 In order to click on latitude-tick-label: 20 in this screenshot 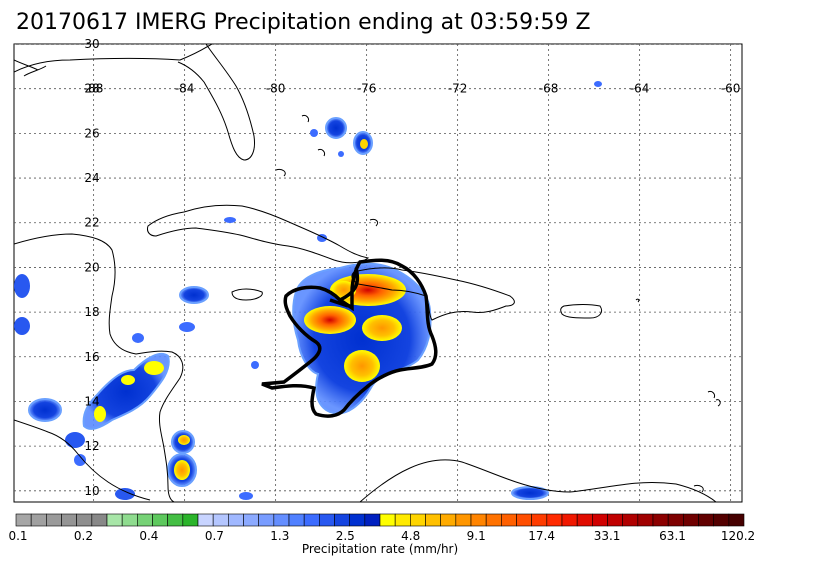, I will do `click(91, 267)`.